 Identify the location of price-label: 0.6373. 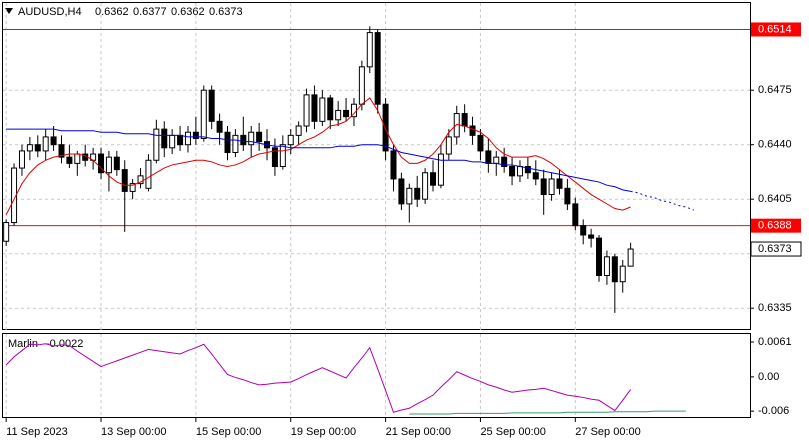
(775, 249).